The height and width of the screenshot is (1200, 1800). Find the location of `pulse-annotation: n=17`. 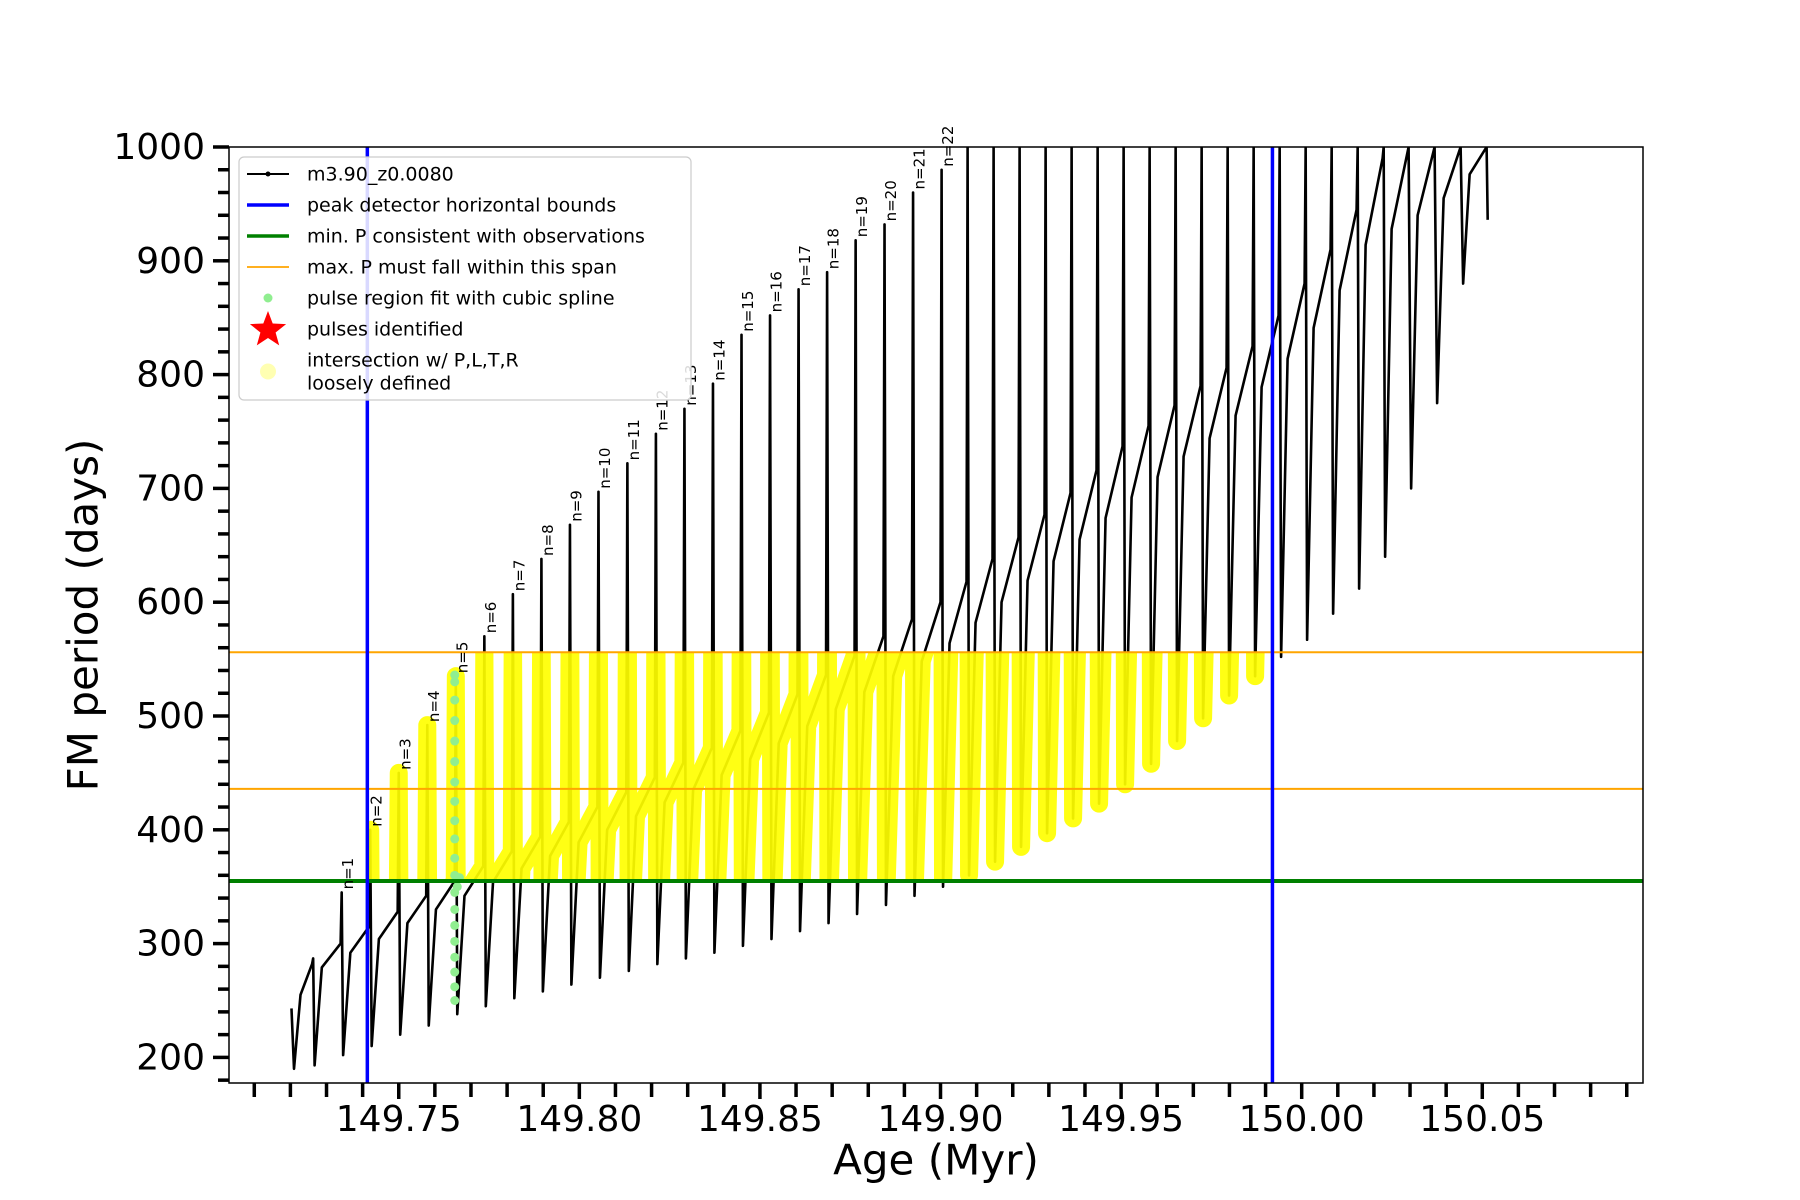

pulse-annotation: n=17 is located at coordinates (805, 265).